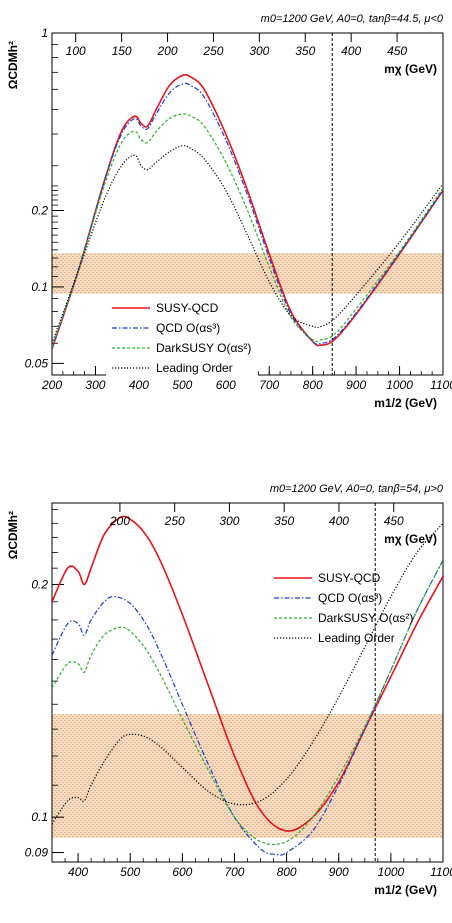 This screenshot has width=452, height=923. I want to click on x-tick-label: 200, so click(51, 385).